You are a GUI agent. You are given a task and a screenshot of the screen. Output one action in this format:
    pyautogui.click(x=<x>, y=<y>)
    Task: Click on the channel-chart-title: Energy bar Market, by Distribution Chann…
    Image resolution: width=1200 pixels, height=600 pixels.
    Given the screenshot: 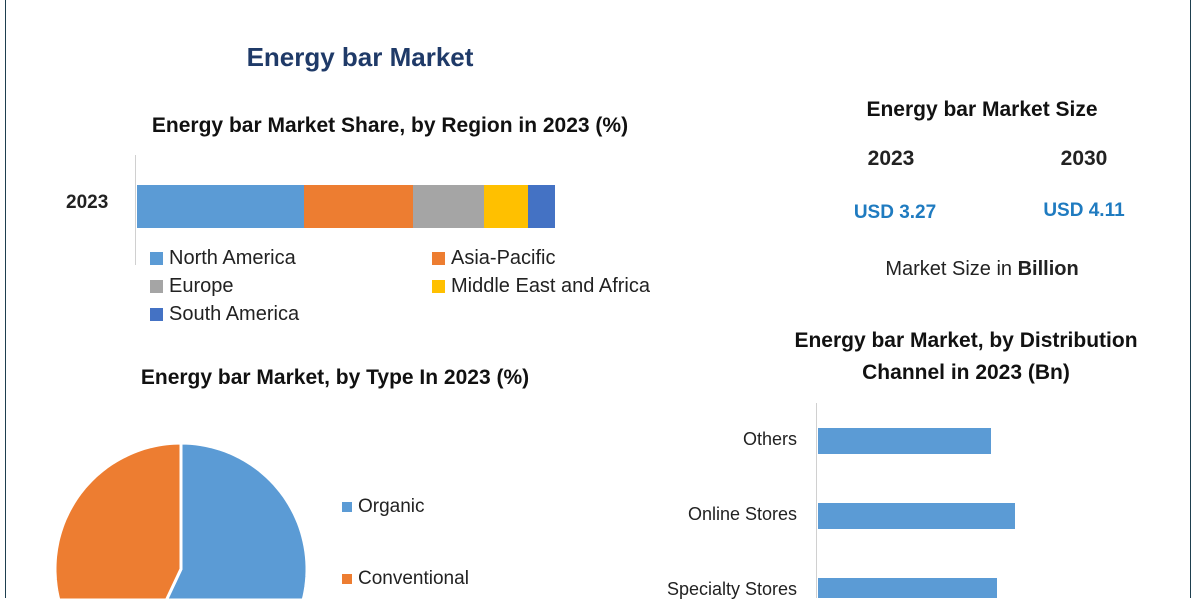 What is the action you would take?
    pyautogui.click(x=966, y=356)
    